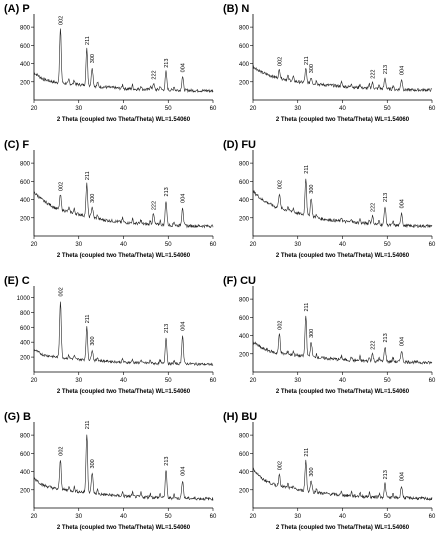 This screenshot has height=550, width=446. What do you see at coordinates (239, 281) in the screenshot?
I see `panel-title: (F) CU` at bounding box center [239, 281].